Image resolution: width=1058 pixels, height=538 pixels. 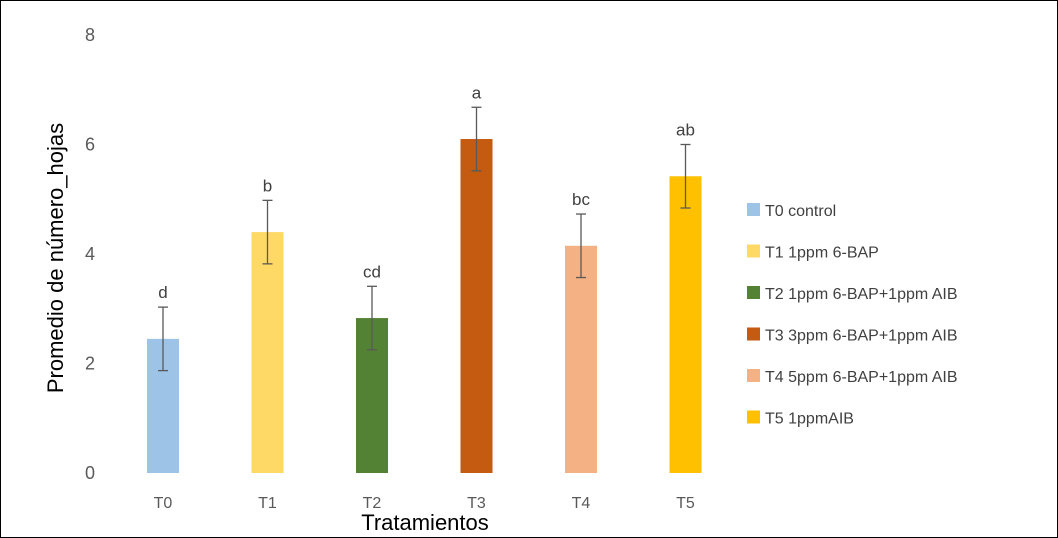 I want to click on y-tick-label: 6, so click(x=90, y=145).